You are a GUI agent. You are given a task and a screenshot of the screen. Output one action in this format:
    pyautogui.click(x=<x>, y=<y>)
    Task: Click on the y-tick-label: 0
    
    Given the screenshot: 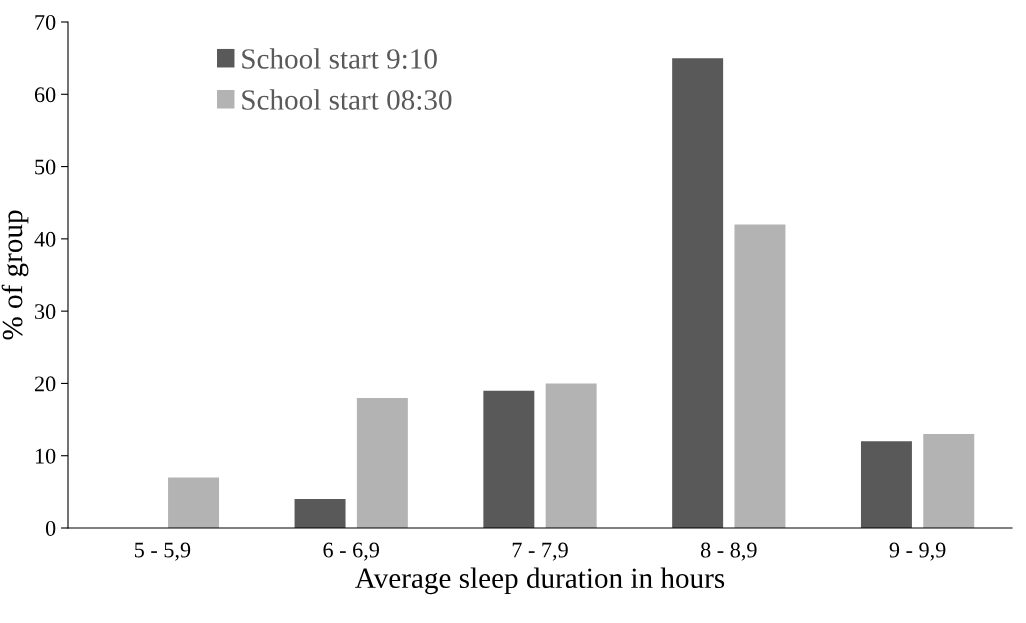 What is the action you would take?
    pyautogui.click(x=50, y=528)
    